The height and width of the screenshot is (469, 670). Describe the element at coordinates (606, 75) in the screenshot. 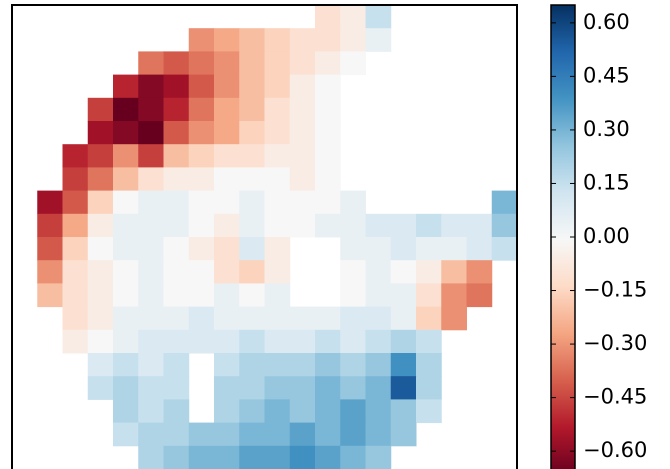

I see `colorbar-tick-label: 0.45` at that location.